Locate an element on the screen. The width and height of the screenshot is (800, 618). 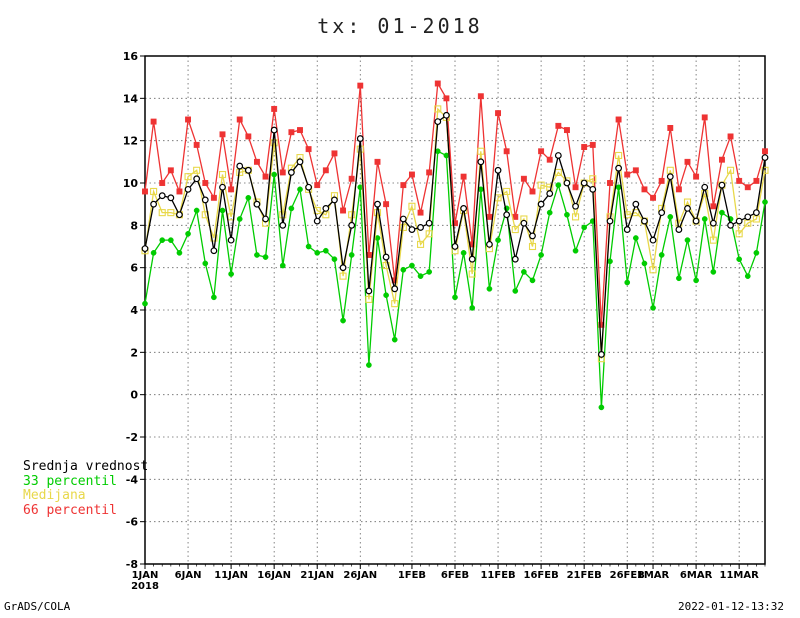
x-year-label: 2018 is located at coordinates (145, 586).